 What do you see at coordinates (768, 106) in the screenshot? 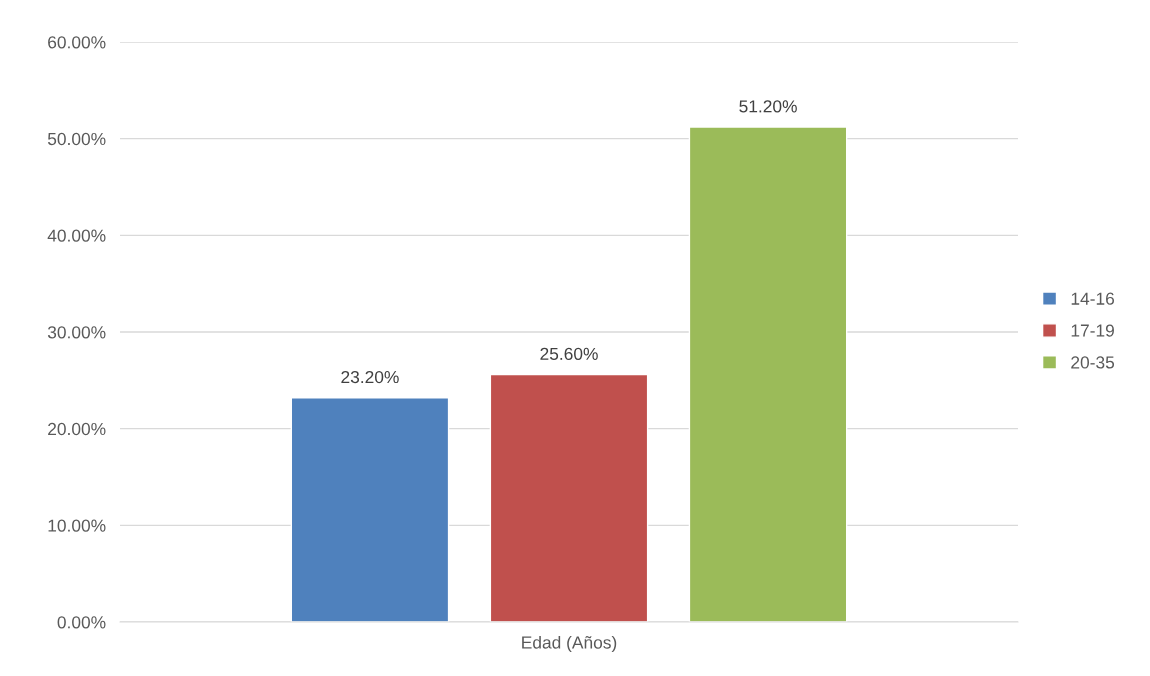
I see `data-label: 51.20%` at bounding box center [768, 106].